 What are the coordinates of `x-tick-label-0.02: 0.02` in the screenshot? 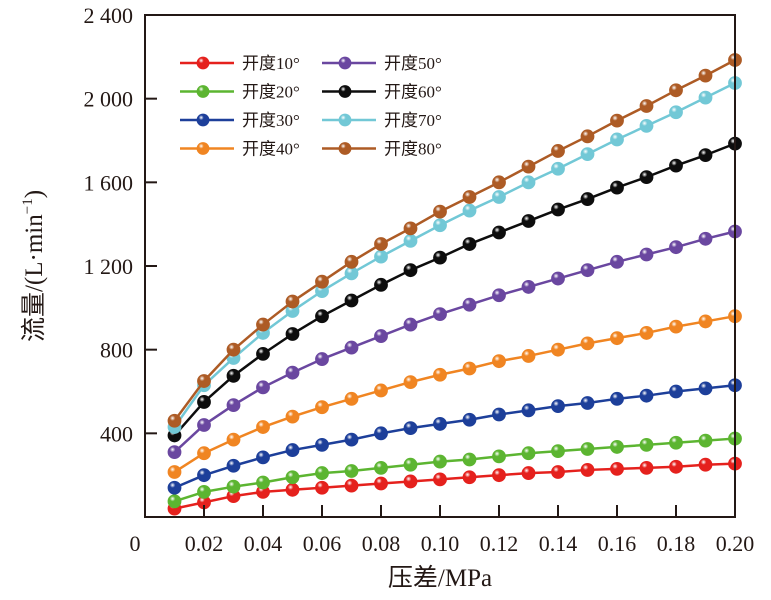 It's located at (204, 543).